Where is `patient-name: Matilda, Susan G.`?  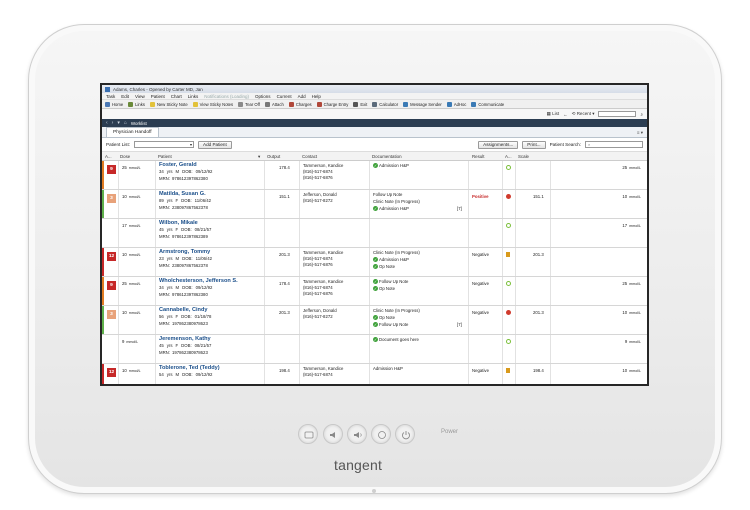
patient-name: Matilda, Susan G. is located at coordinates (182, 194).